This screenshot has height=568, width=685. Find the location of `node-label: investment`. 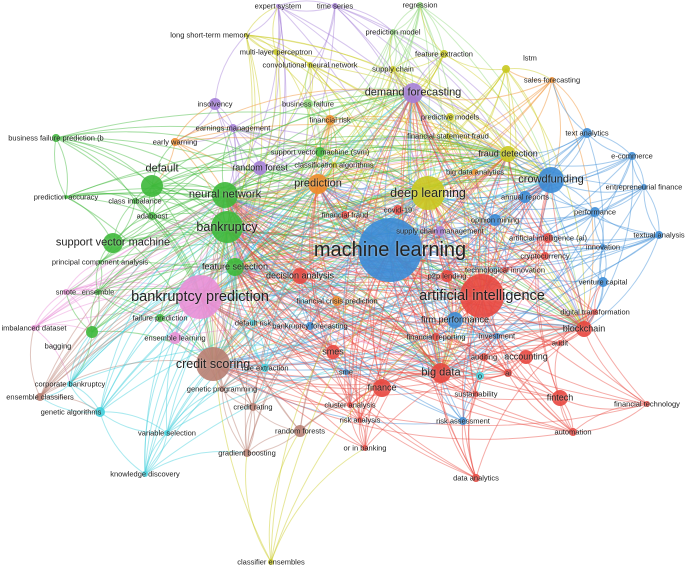

node-label: investment is located at coordinates (497, 336).